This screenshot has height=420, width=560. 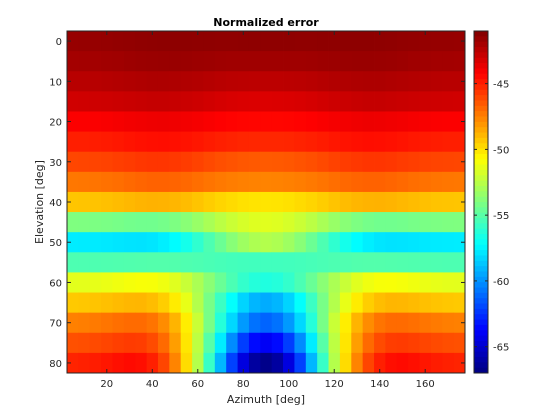 What do you see at coordinates (501, 150) in the screenshot?
I see `colorbar-tick-label: -50` at bounding box center [501, 150].